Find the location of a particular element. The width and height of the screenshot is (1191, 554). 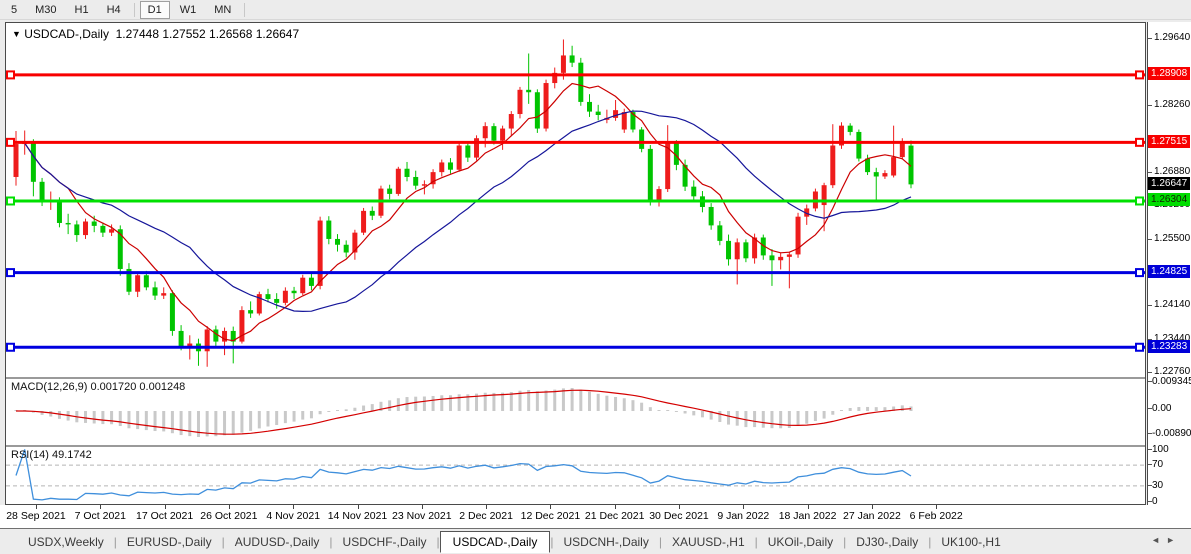

chart-dropdown-icon: ▼ is located at coordinates (16, 34).